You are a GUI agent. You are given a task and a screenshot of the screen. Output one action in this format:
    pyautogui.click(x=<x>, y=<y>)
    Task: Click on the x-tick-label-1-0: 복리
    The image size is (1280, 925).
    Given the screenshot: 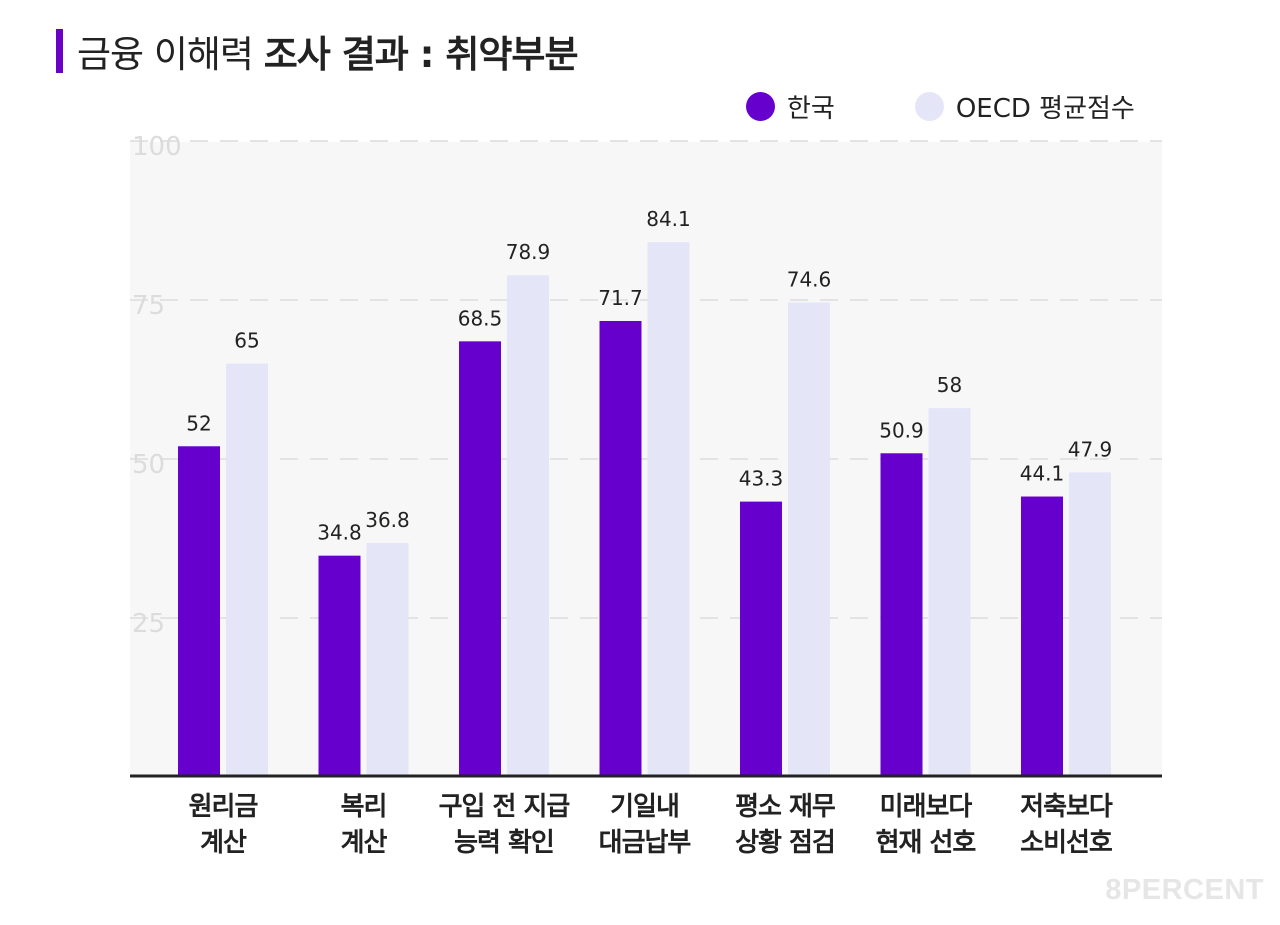 What is the action you would take?
    pyautogui.click(x=364, y=807)
    